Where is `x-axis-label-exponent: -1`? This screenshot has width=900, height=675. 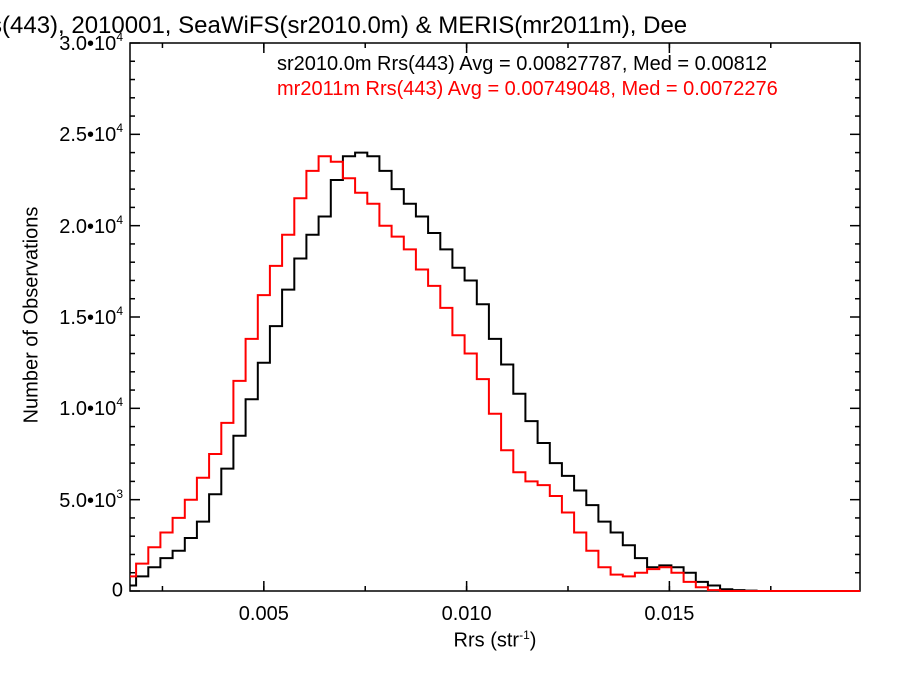 x-axis-label-exponent: -1 is located at coordinates (524, 635).